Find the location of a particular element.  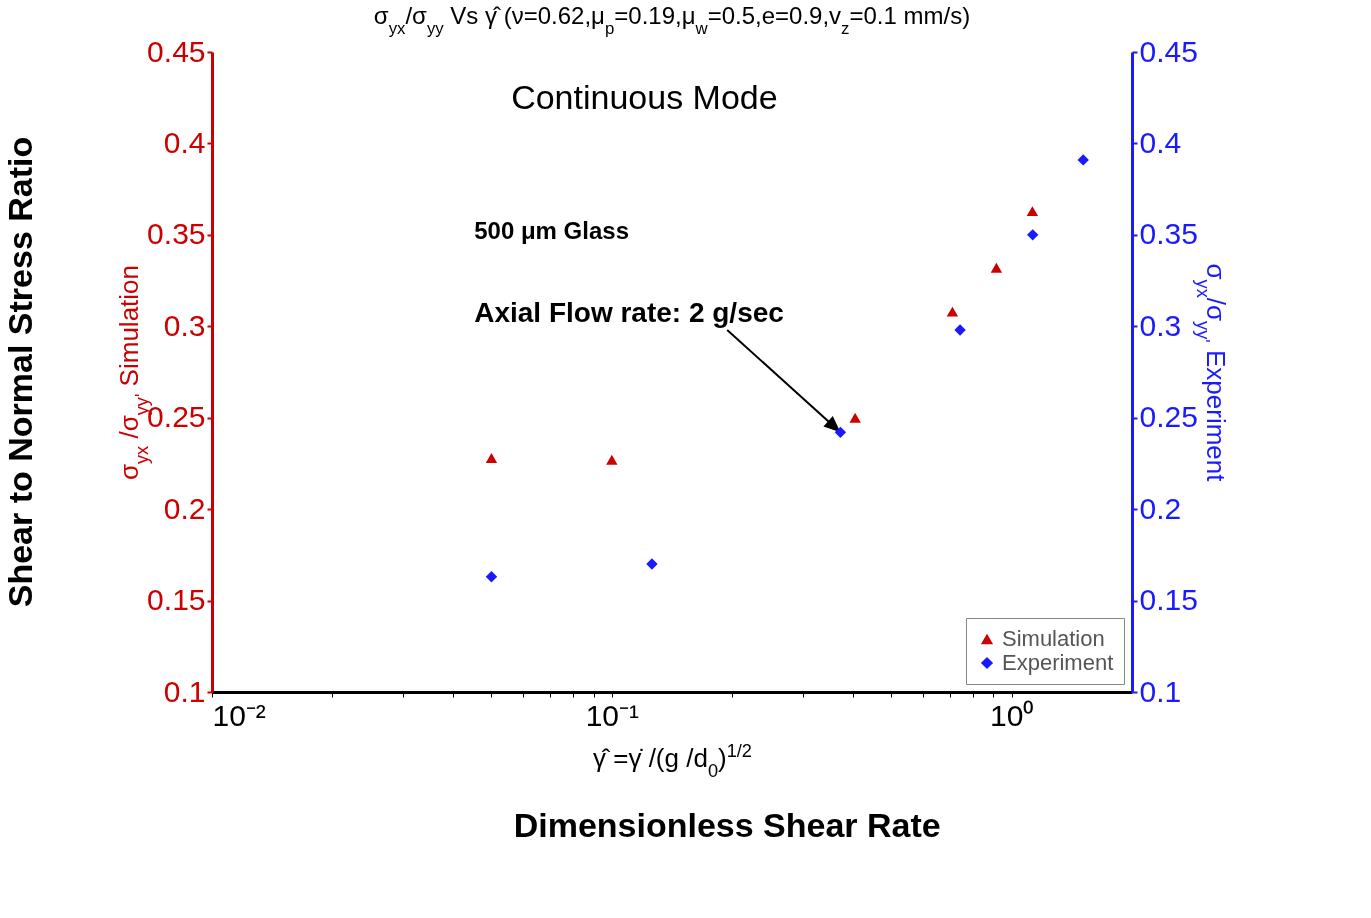

x-tick-label: 10⁻¹ is located at coordinates (612, 715).